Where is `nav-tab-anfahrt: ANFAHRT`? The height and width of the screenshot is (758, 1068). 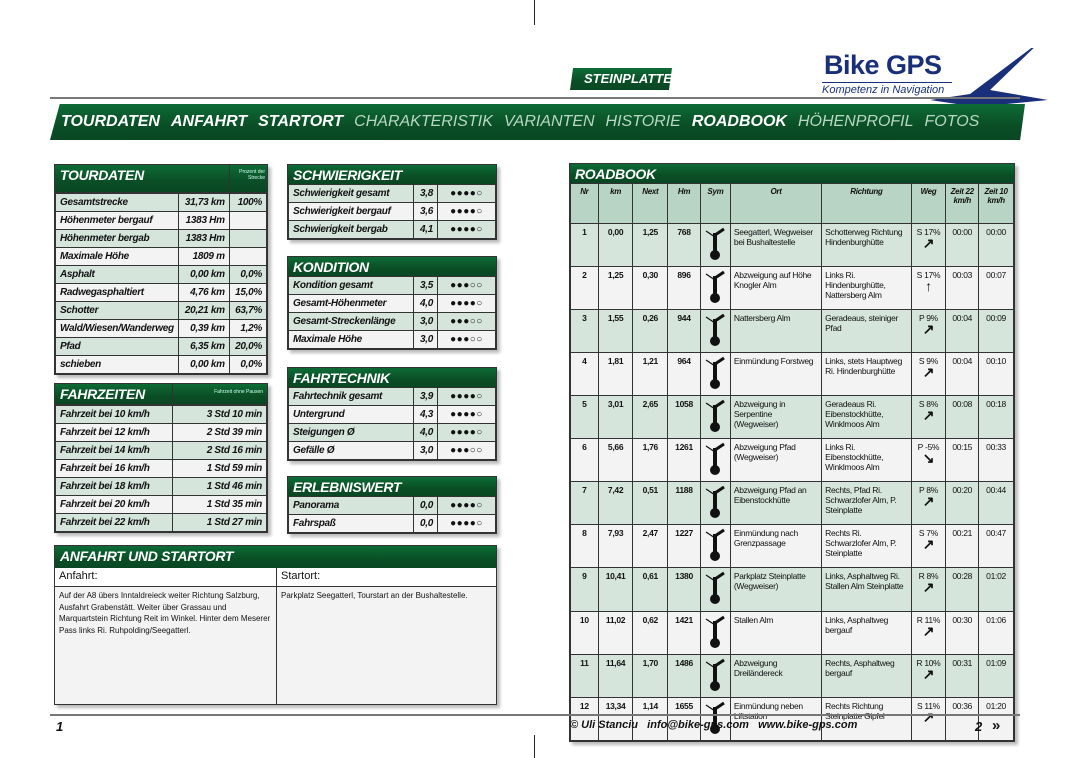
nav-tab-anfahrt: ANFAHRT is located at coordinates (209, 121).